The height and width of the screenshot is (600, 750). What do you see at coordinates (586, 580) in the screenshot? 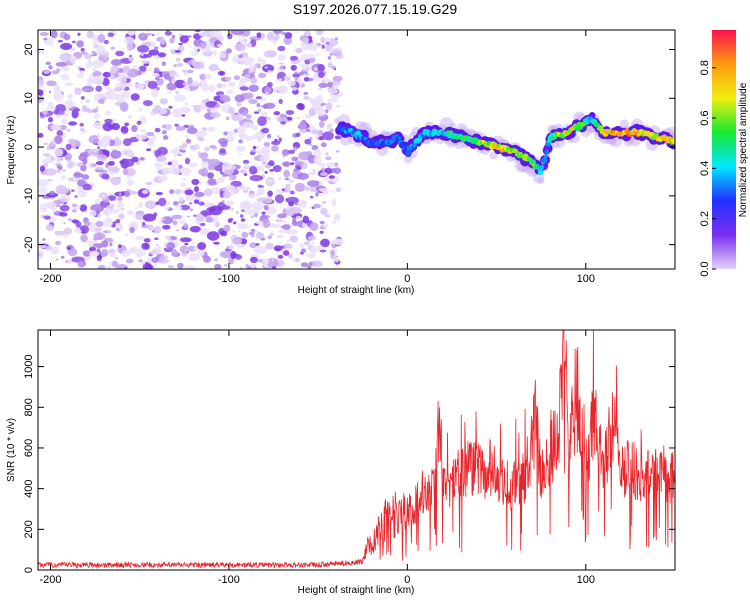
I see `x-tick-label: 100` at bounding box center [586, 580].